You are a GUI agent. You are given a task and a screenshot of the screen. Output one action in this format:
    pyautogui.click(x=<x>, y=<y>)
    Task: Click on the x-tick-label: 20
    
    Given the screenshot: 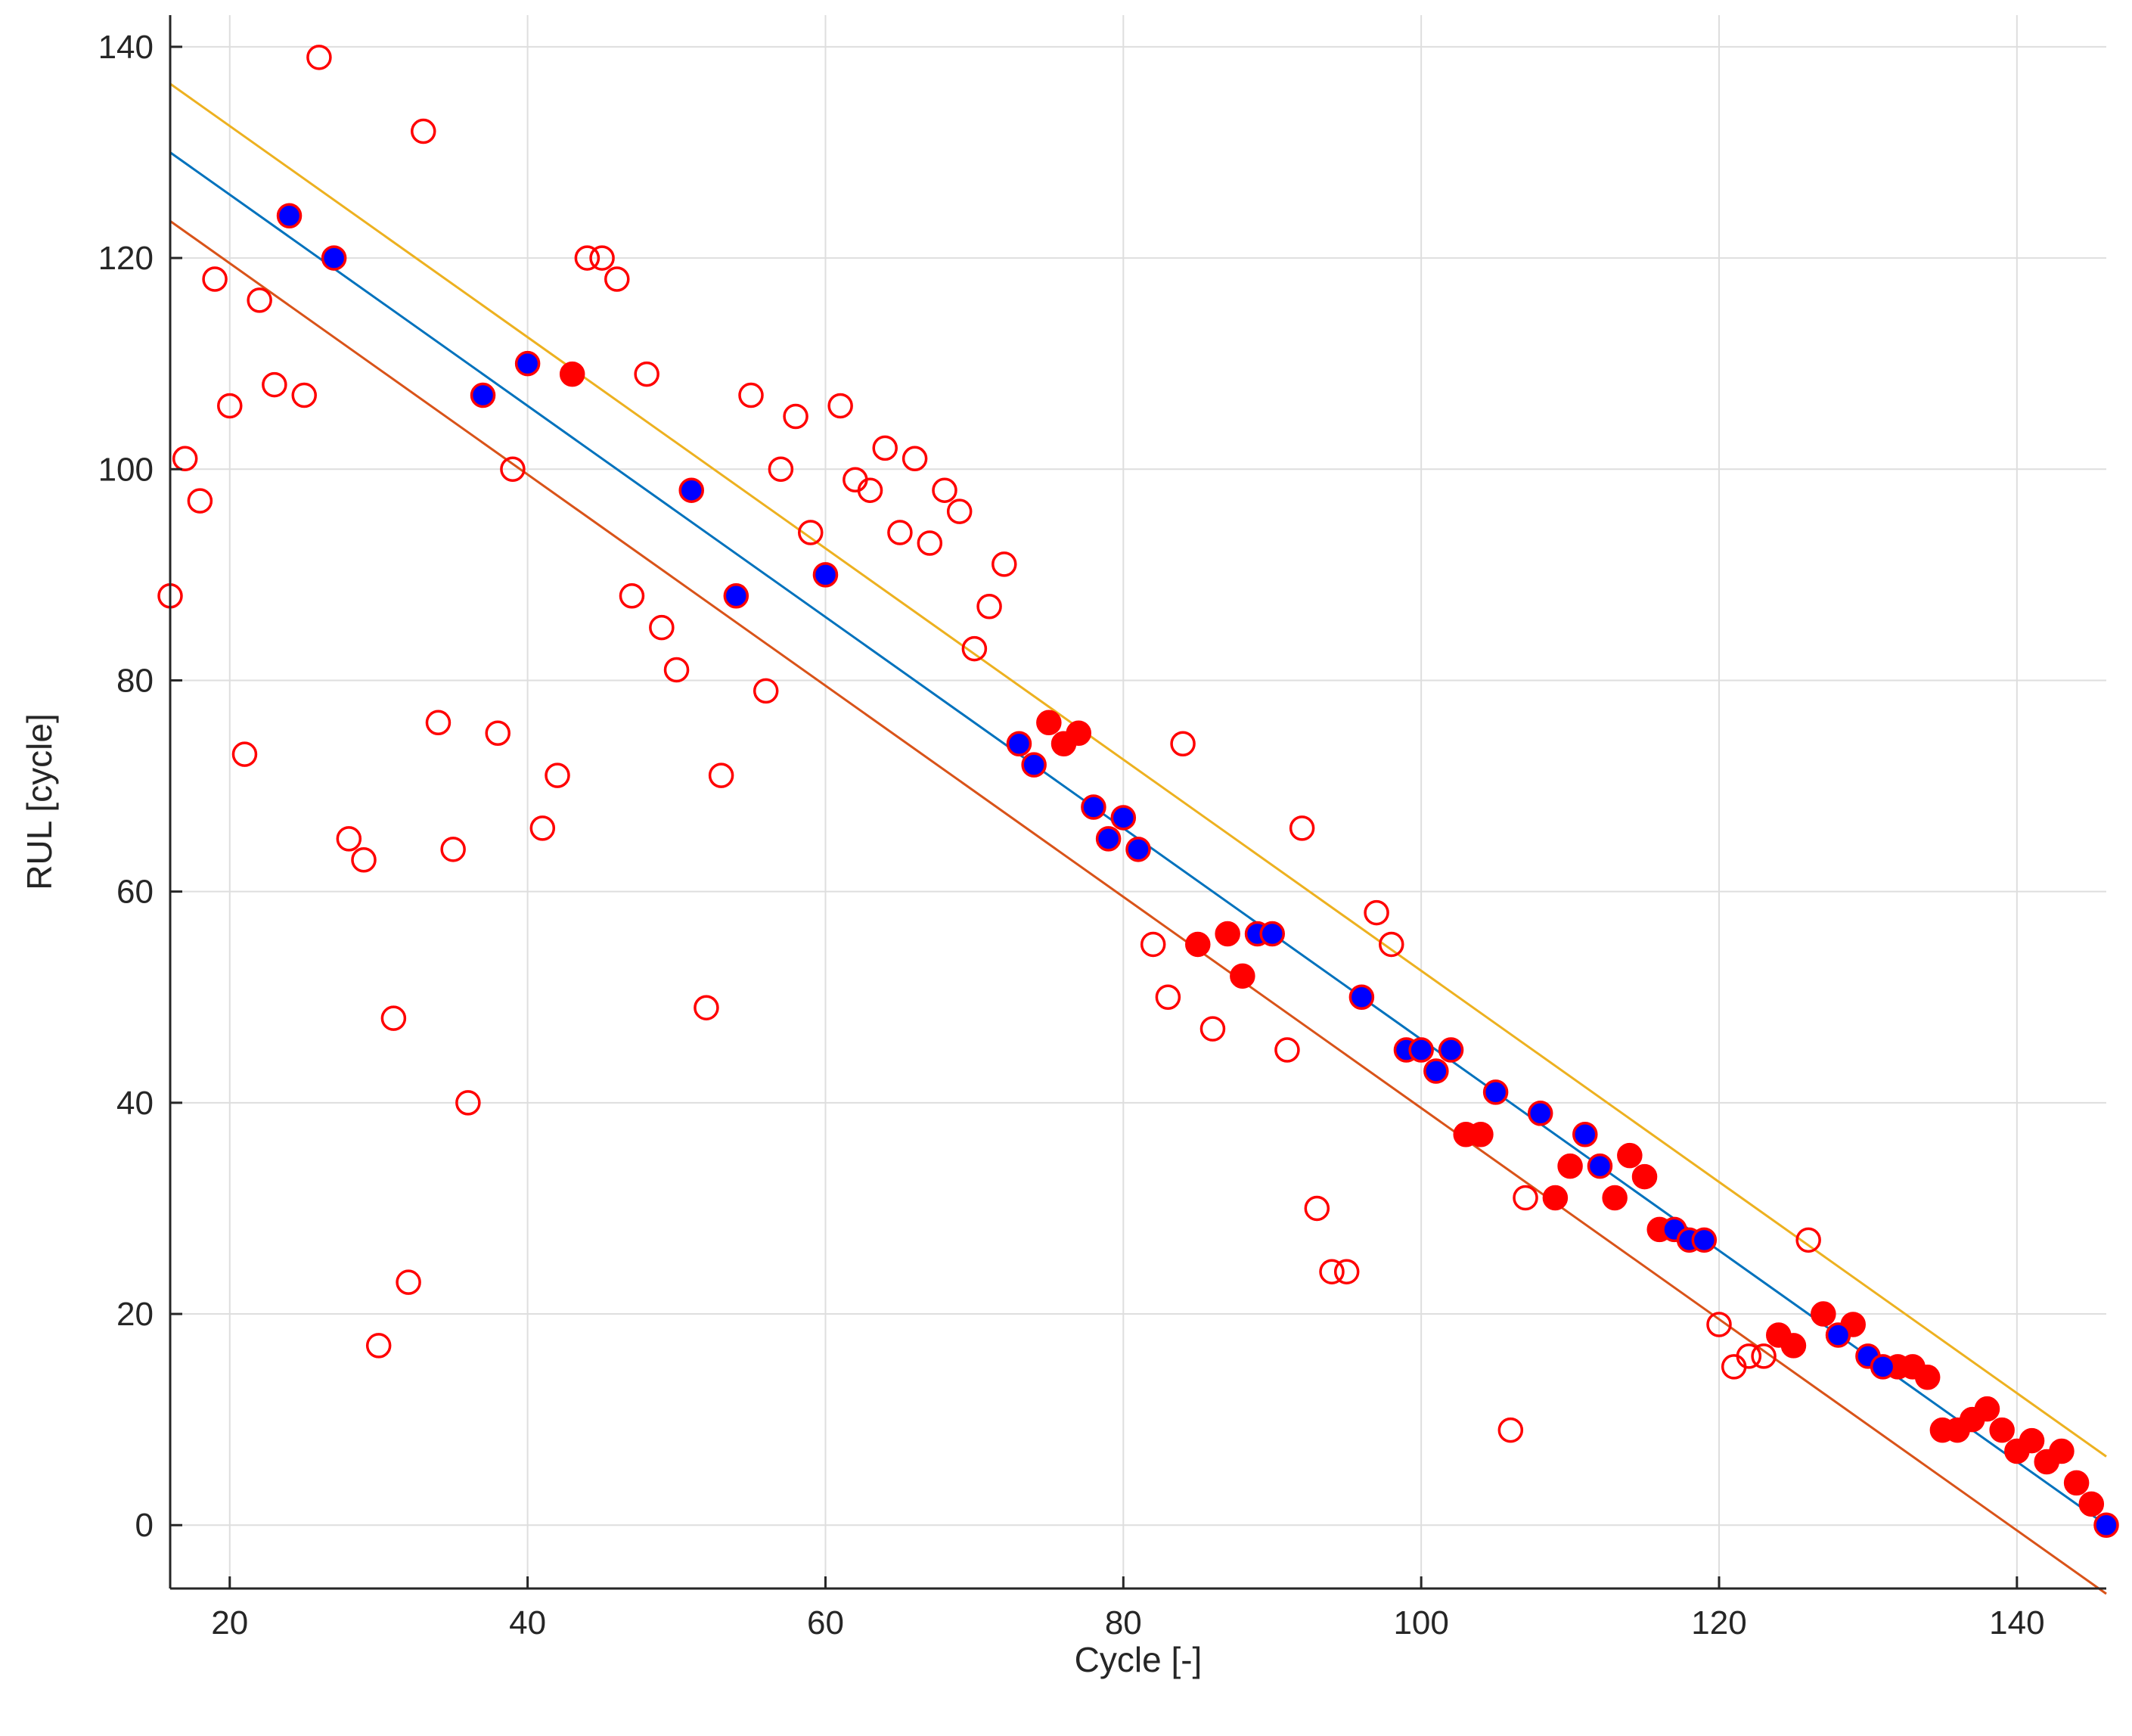 What is the action you would take?
    pyautogui.click(x=229, y=1623)
    